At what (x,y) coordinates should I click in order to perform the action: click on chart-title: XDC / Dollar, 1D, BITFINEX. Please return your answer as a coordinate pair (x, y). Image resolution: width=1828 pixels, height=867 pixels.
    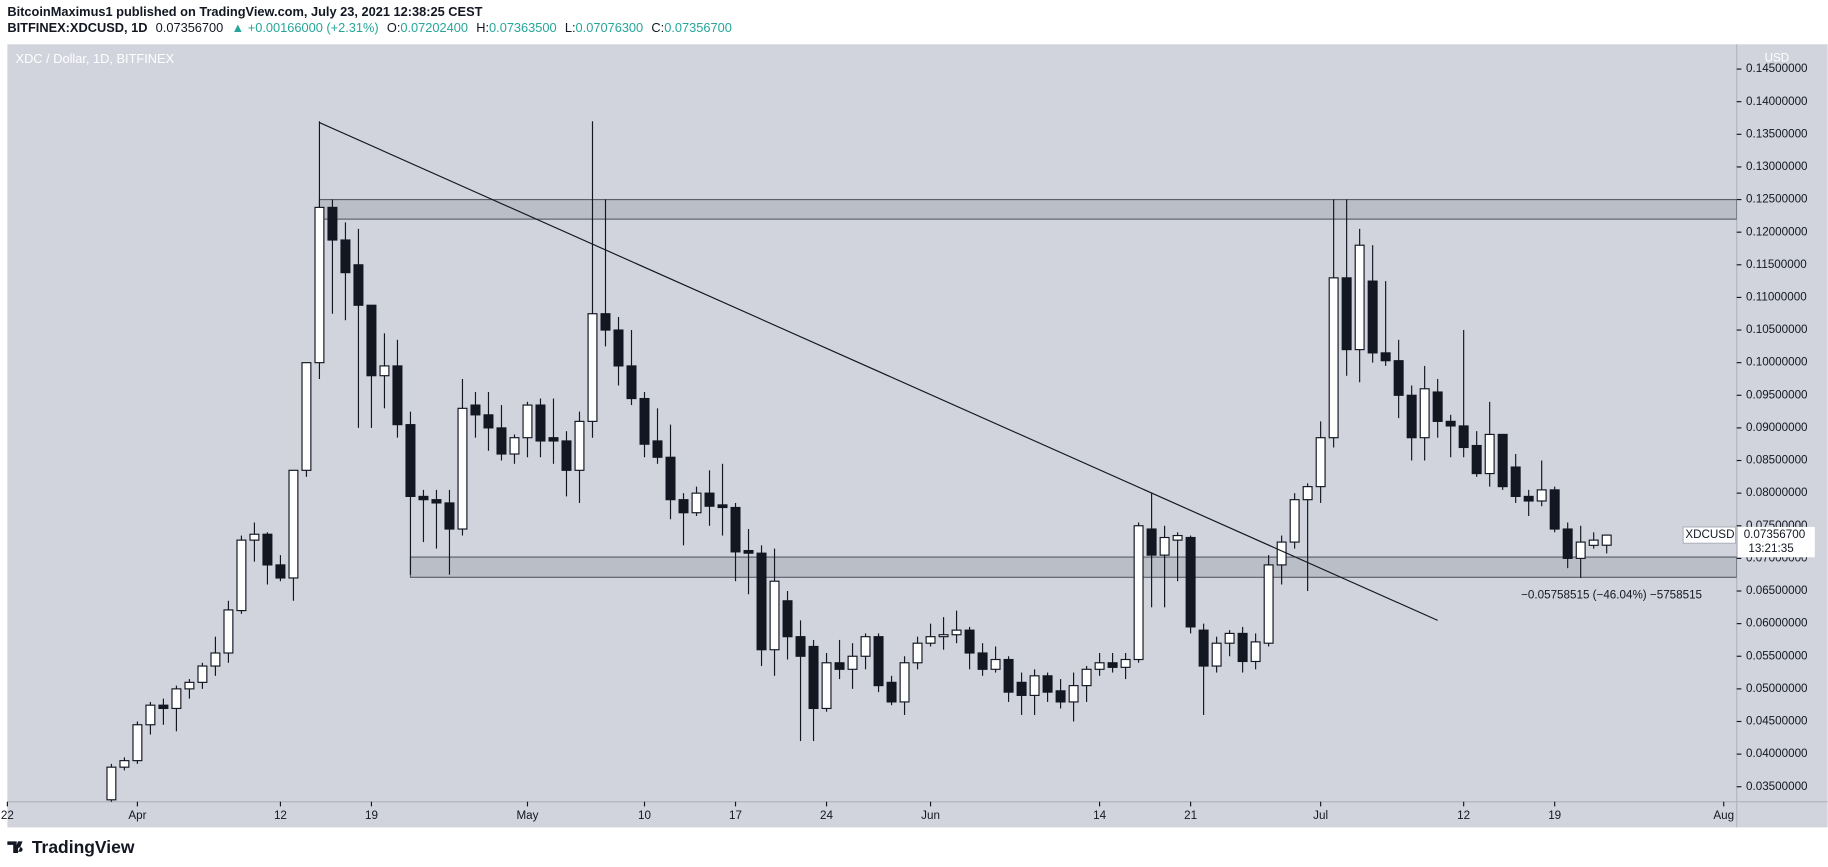
    Looking at the image, I should click on (95, 58).